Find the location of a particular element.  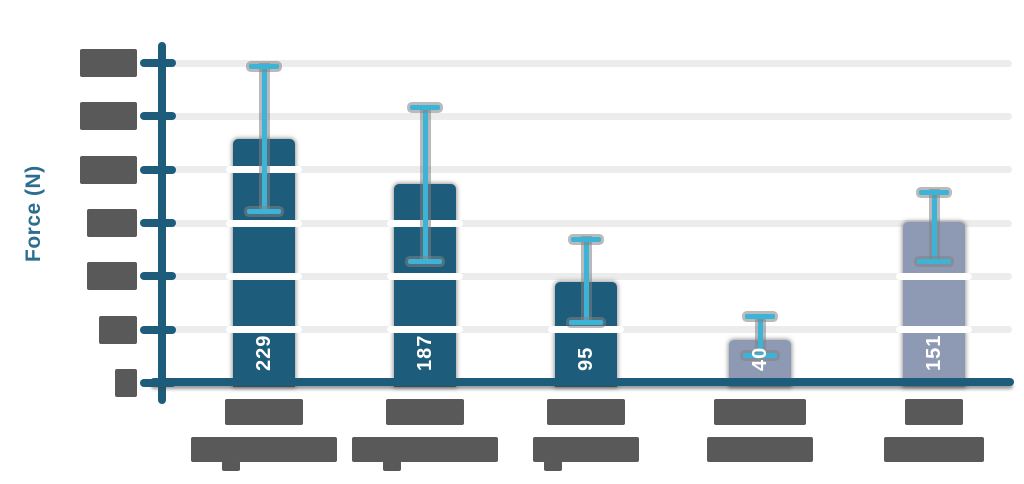

bar-value-label: 151 is located at coordinates (934, 352).